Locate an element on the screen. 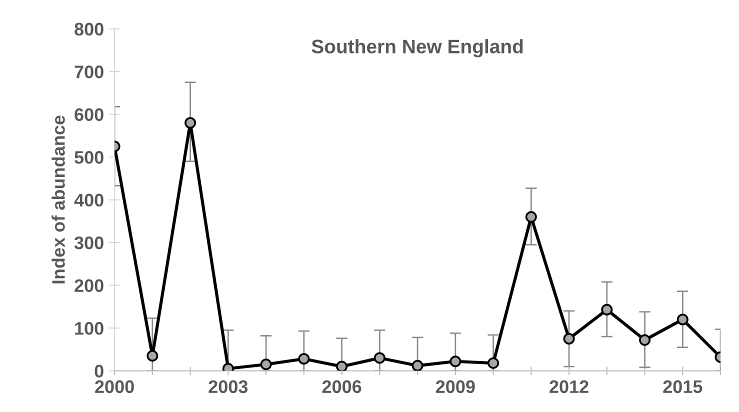 Image resolution: width=739 pixels, height=412 pixels. x-tick-label: 2009 is located at coordinates (455, 387).